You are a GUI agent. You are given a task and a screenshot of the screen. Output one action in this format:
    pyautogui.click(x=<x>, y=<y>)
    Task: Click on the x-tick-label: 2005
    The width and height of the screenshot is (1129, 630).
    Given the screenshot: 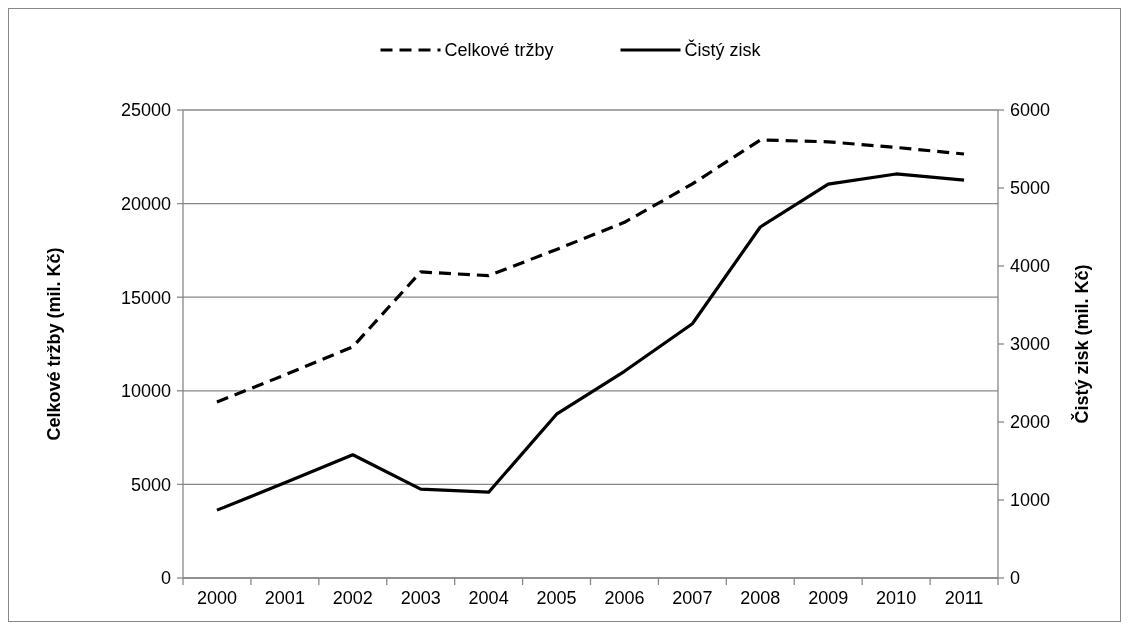 What is the action you would take?
    pyautogui.click(x=556, y=598)
    